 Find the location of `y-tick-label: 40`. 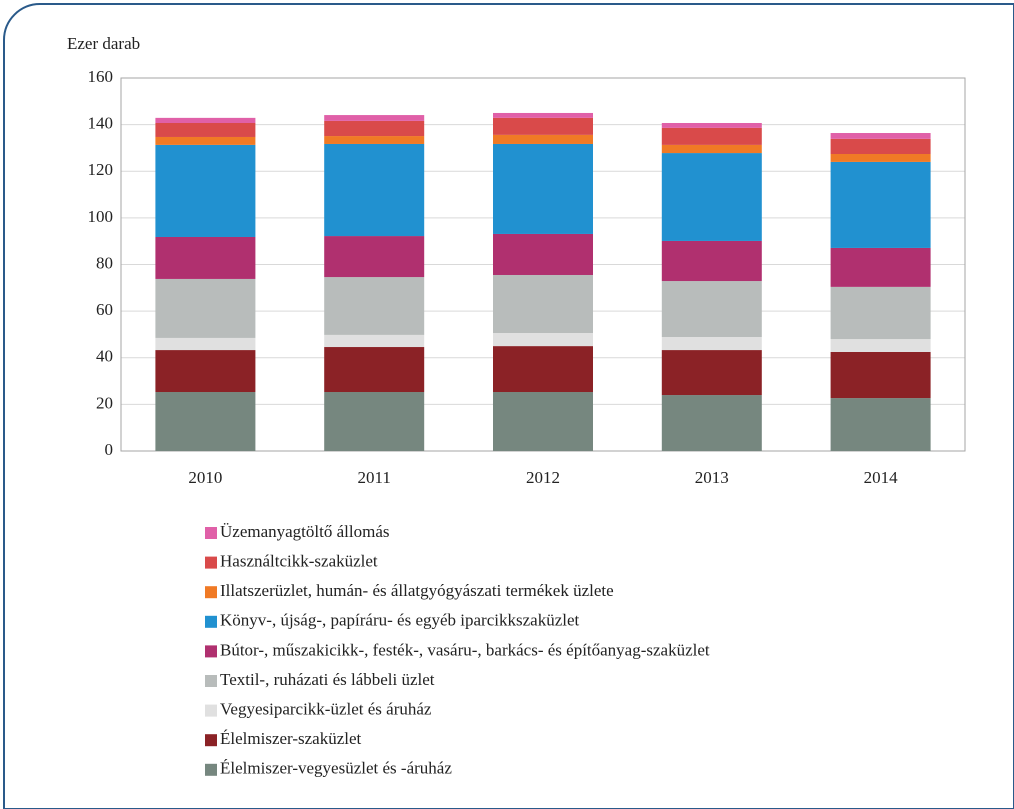

y-tick-label: 40 is located at coordinates (104, 356).